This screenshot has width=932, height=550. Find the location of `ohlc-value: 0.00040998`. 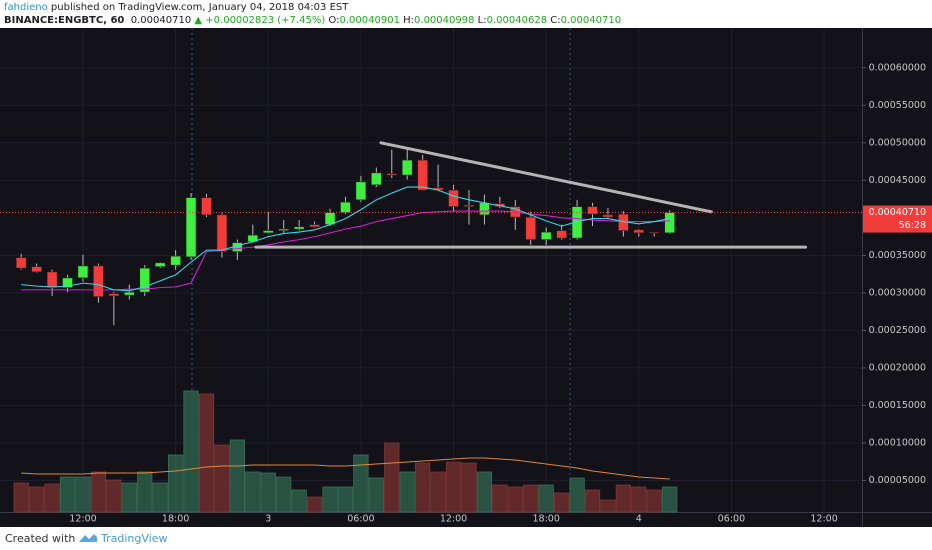

ohlc-value: 0.00040998 is located at coordinates (444, 20).